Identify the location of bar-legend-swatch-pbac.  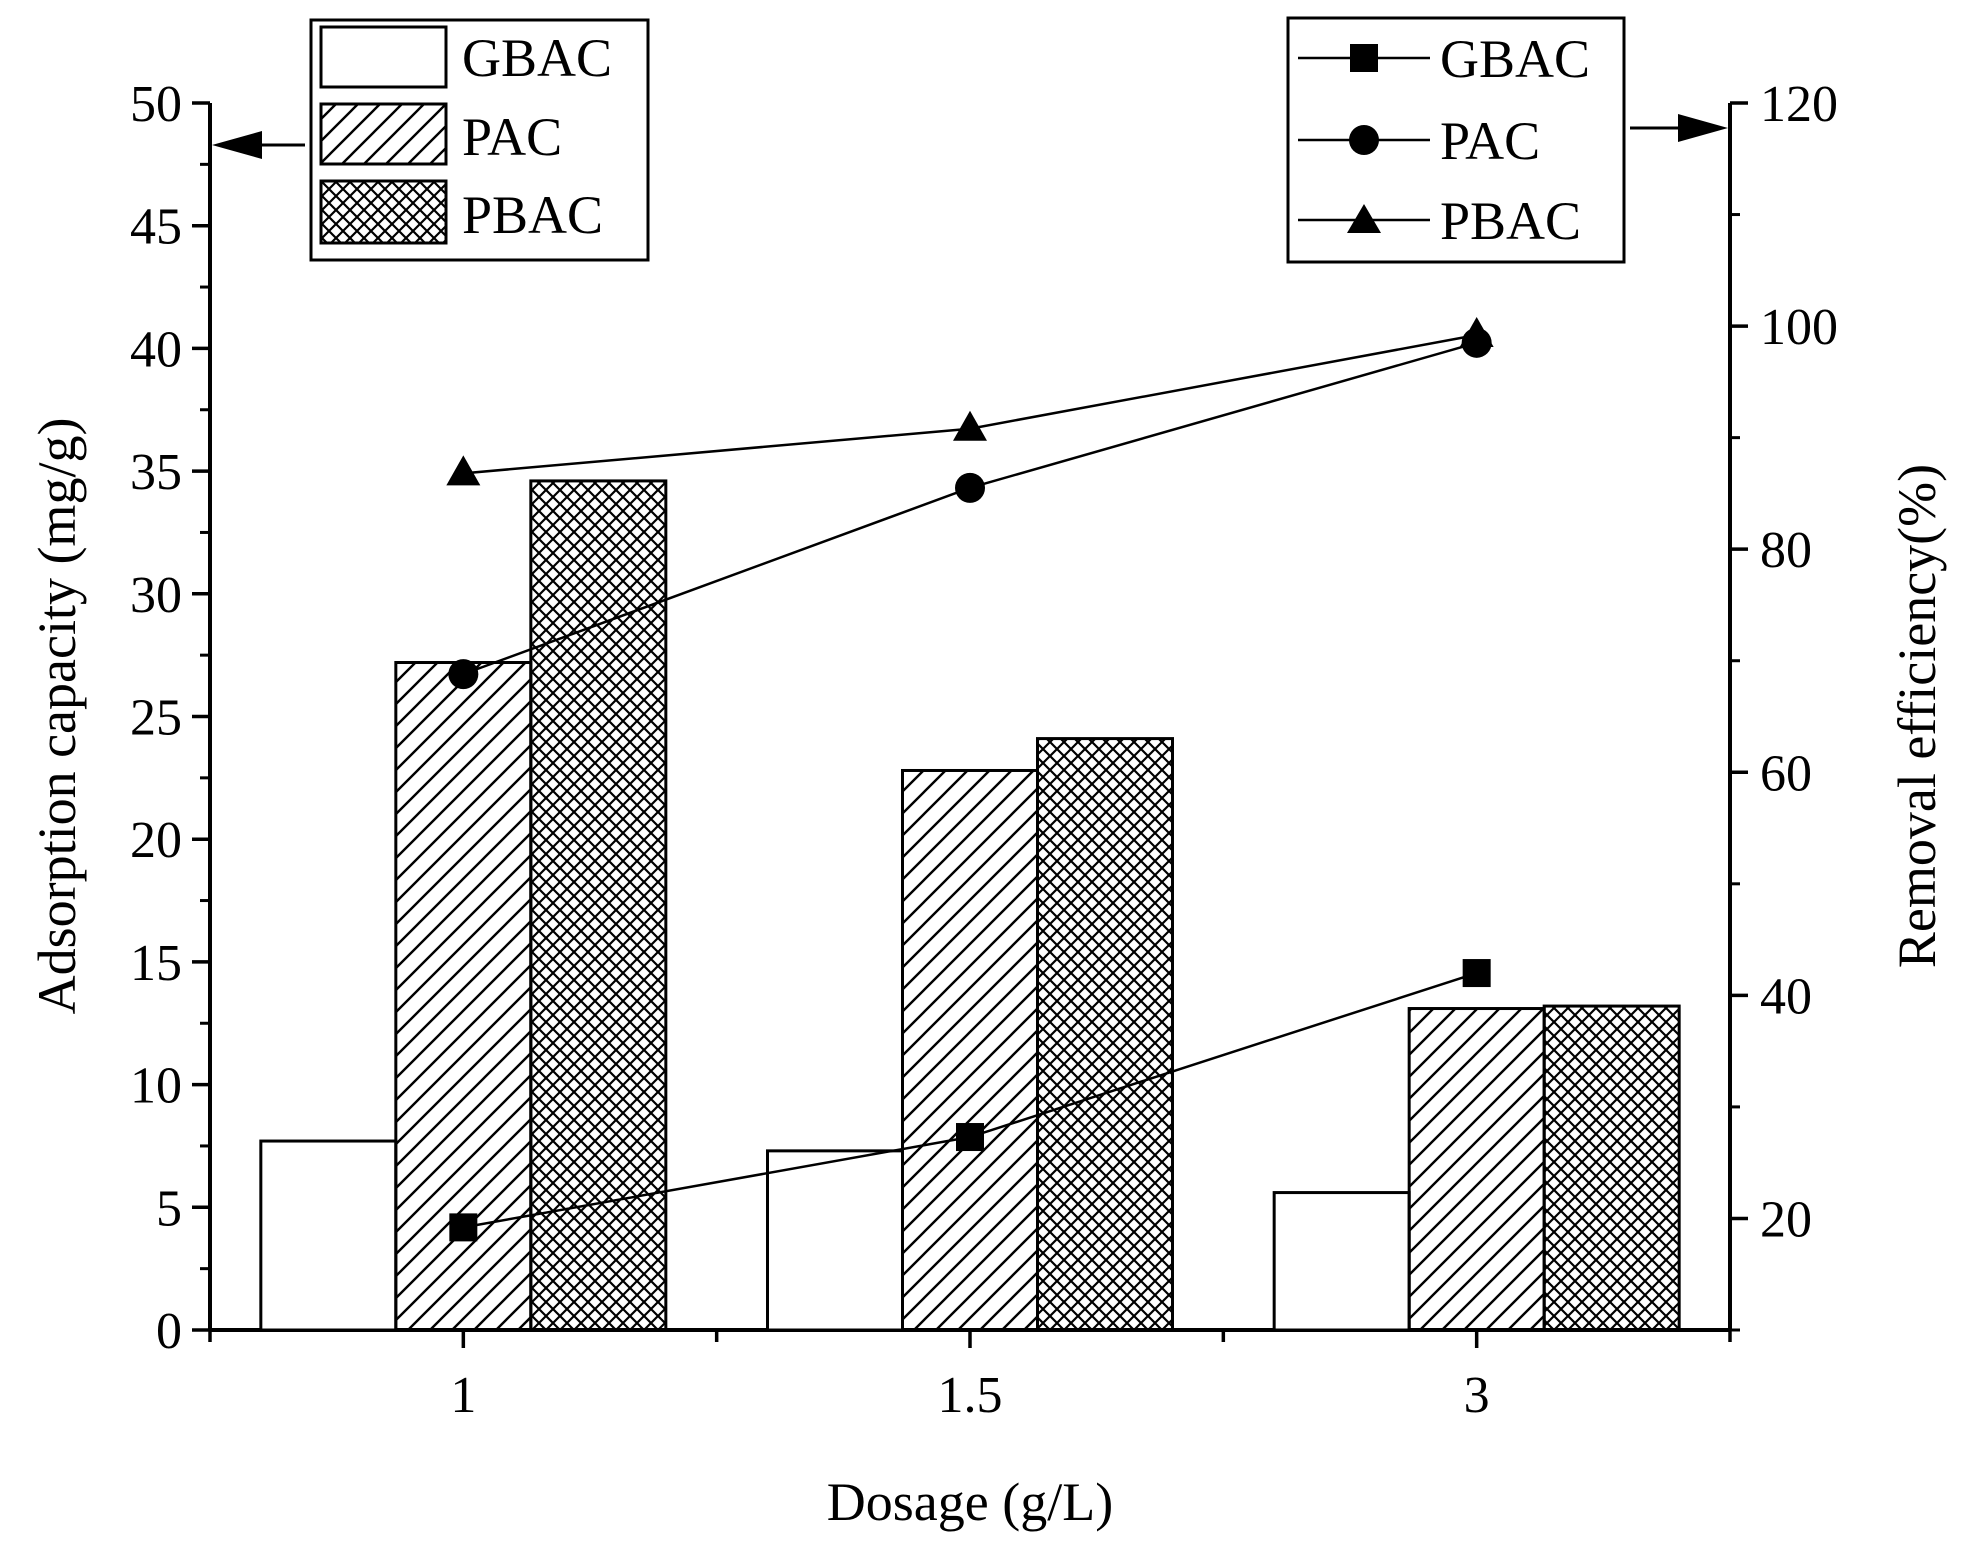
(383, 212).